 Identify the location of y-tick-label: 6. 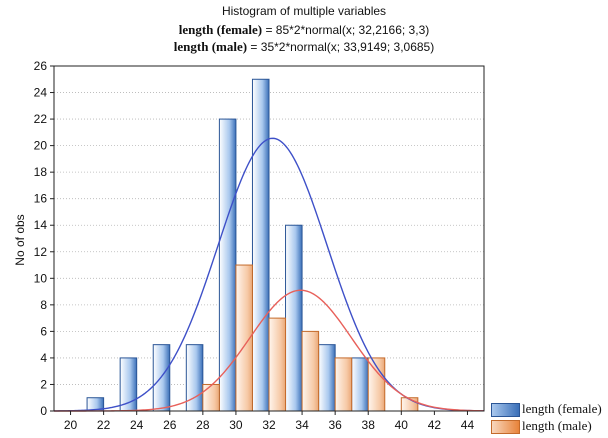
(43, 331).